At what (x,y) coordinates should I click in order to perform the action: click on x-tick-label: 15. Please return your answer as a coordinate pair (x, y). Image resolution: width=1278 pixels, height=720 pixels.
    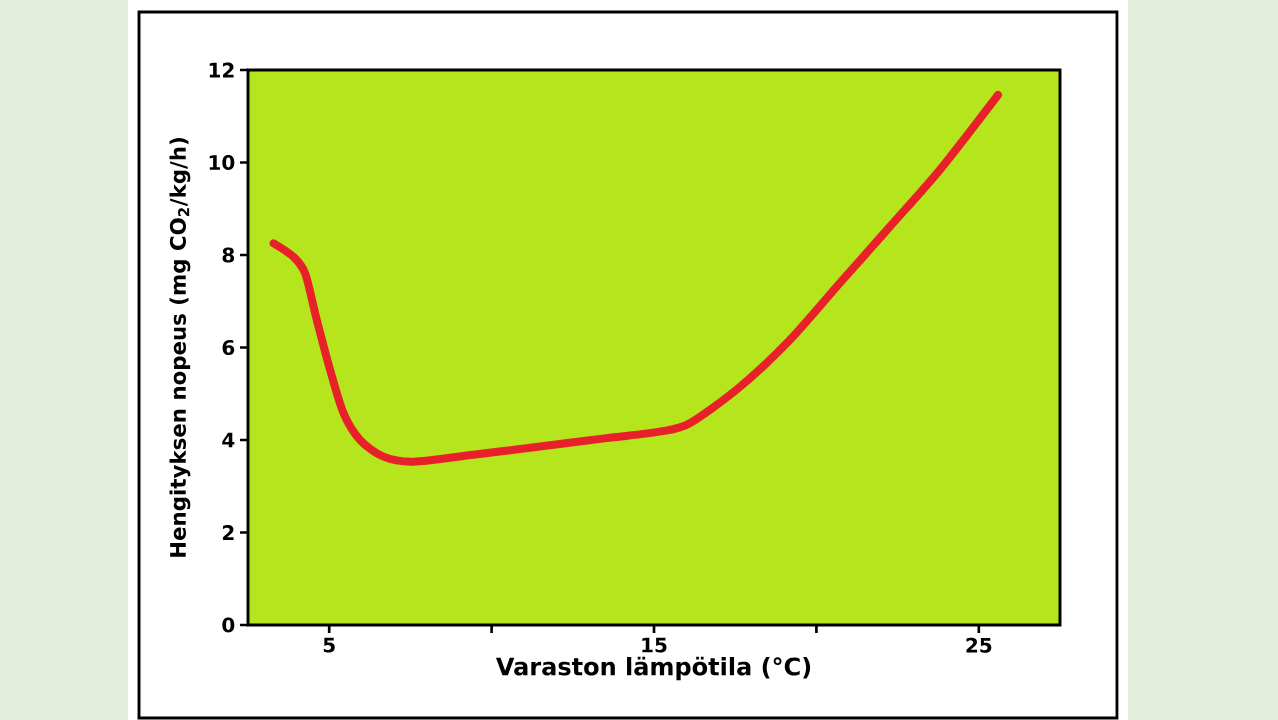
    Looking at the image, I should click on (654, 645).